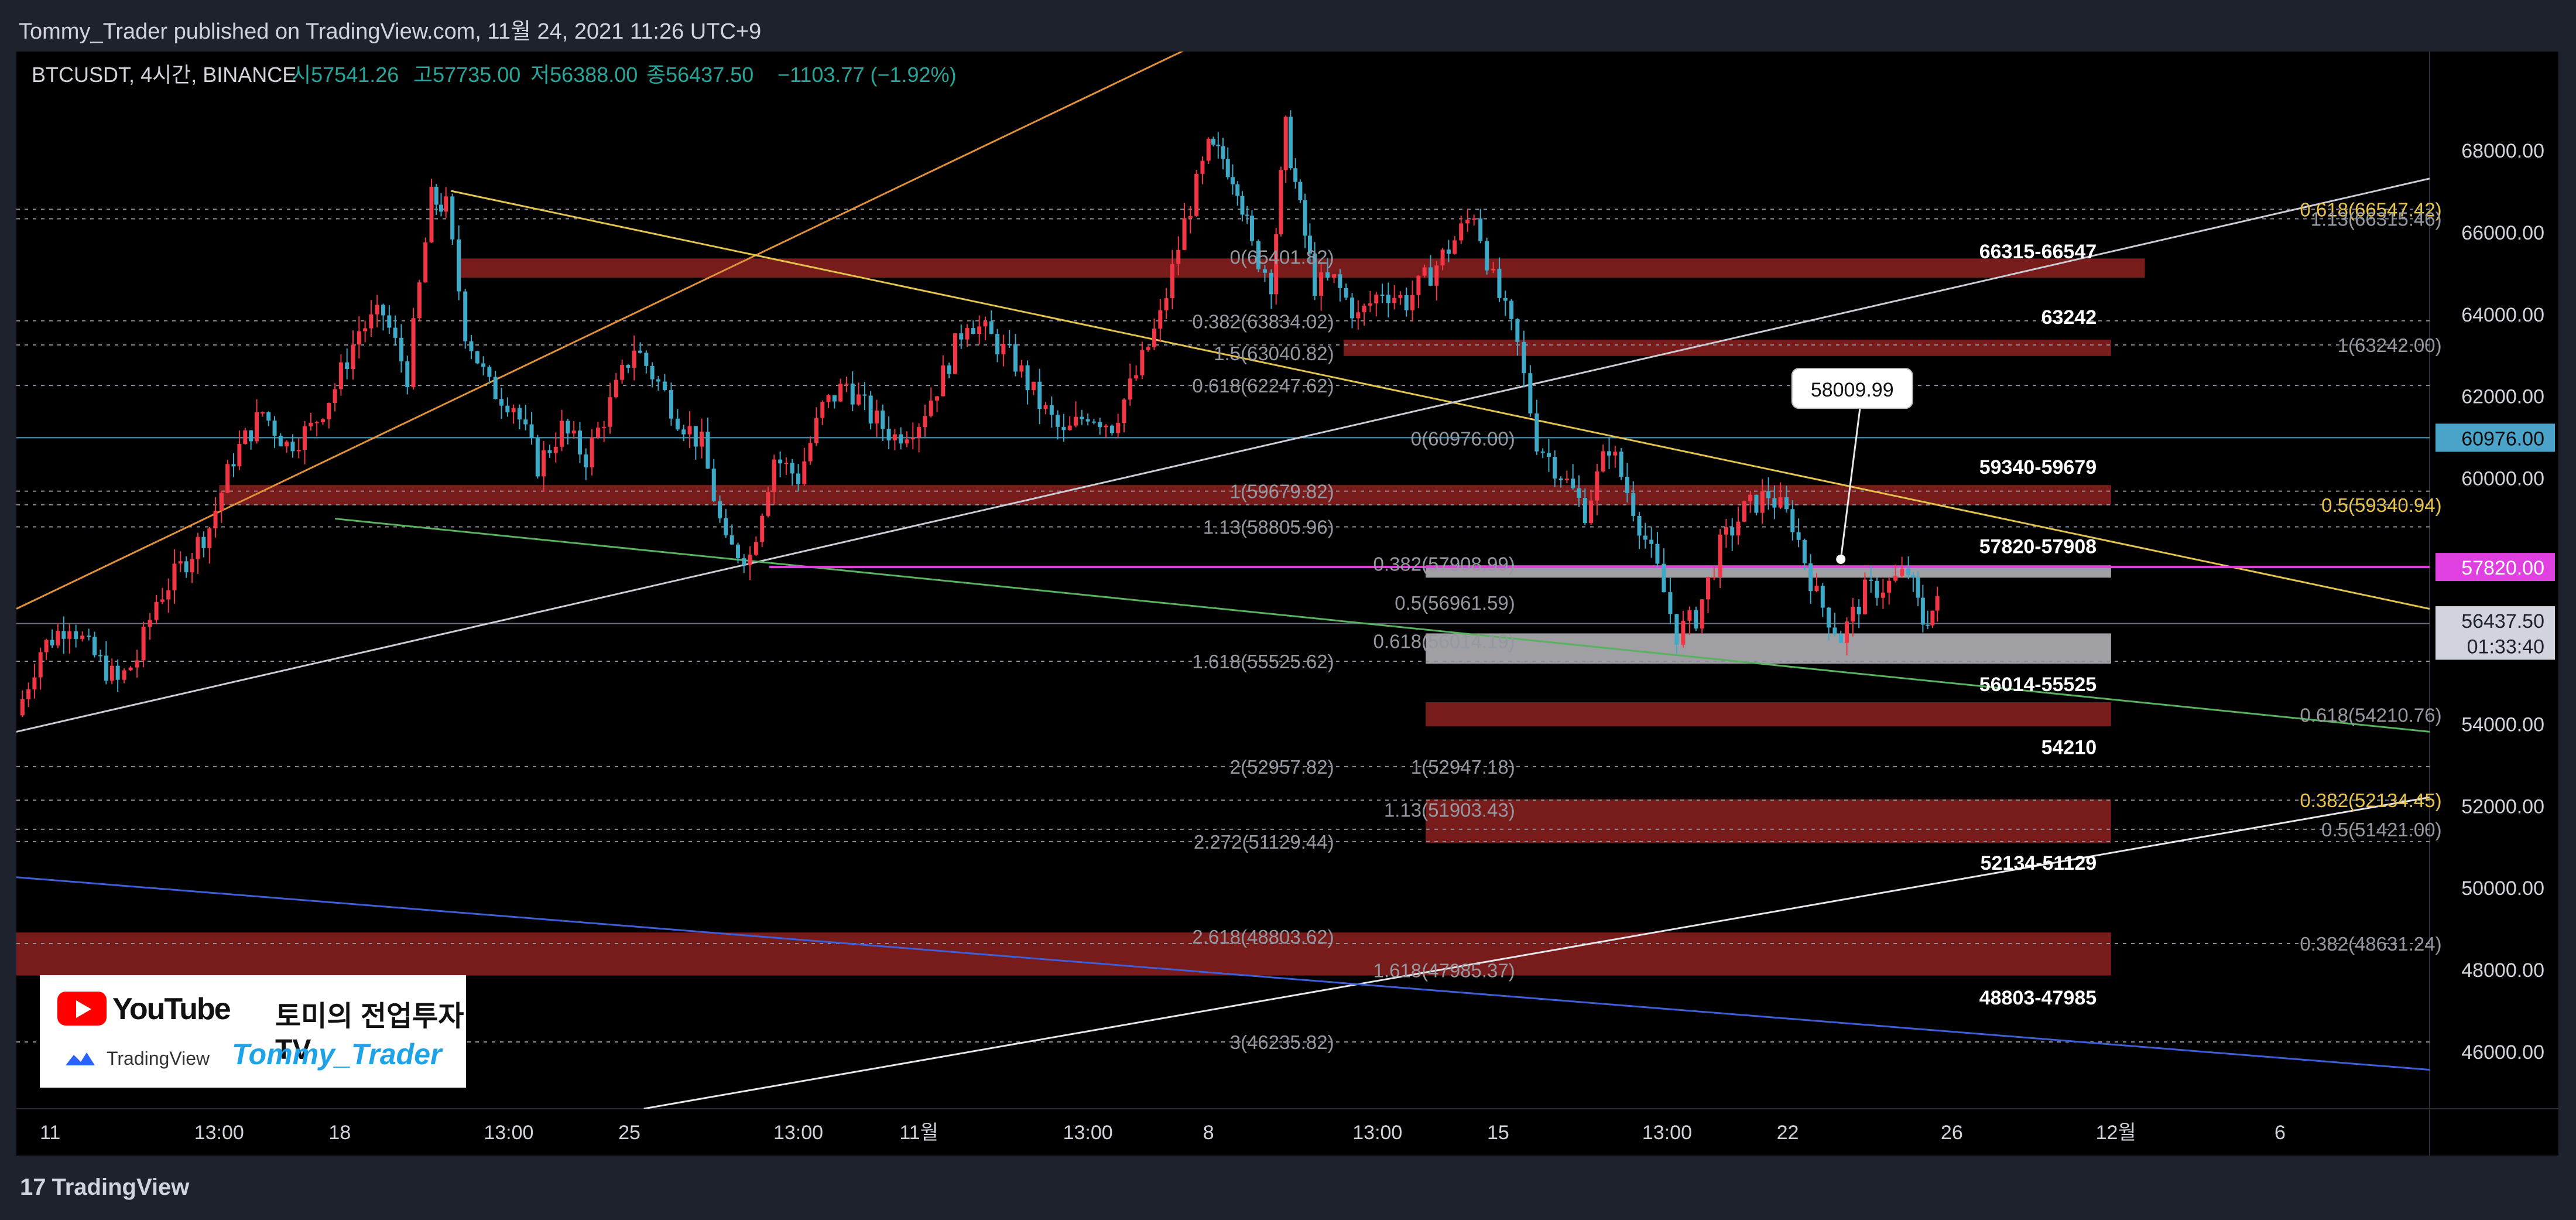 This screenshot has width=2576, height=1220. I want to click on time-tick-14: 12월, so click(2116, 1133).